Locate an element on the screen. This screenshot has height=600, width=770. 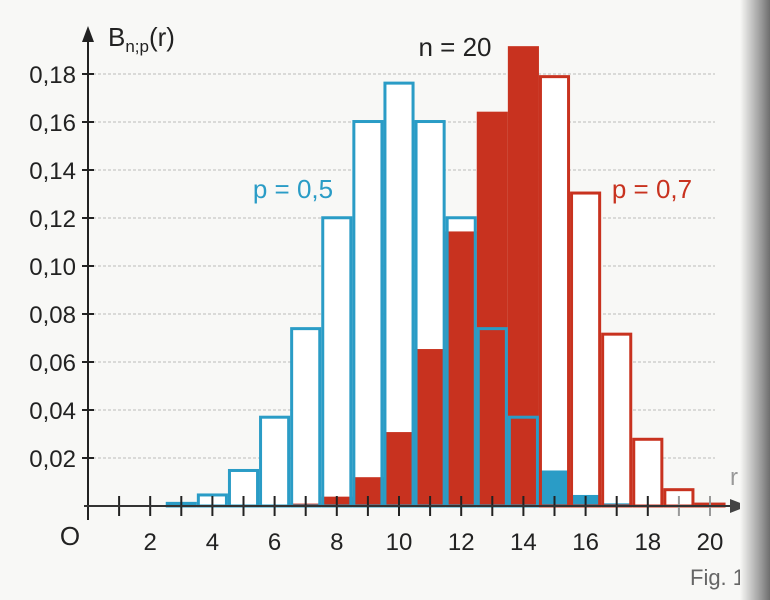
y-tick-label: 0,06 is located at coordinates (52, 363).